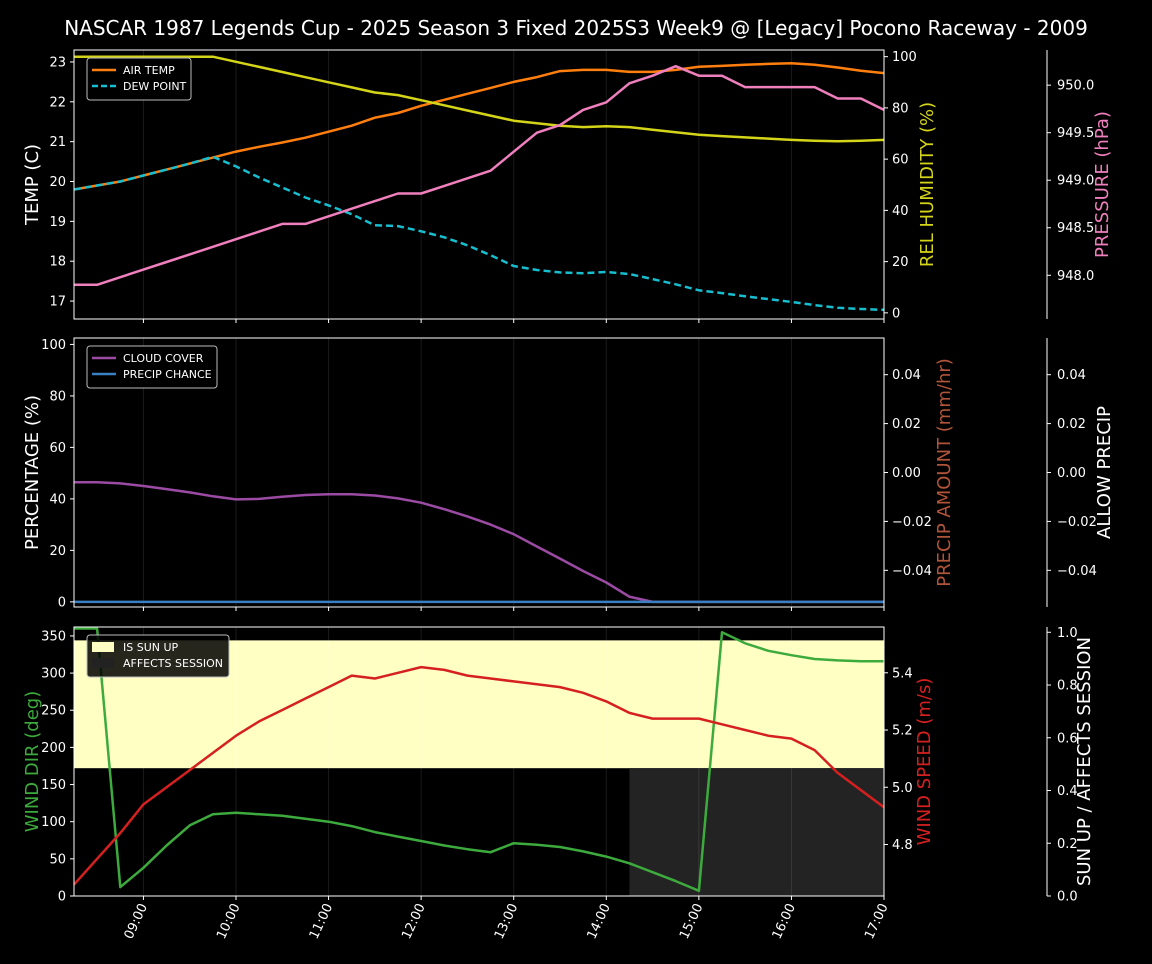  What do you see at coordinates (32, 472) in the screenshot?
I see `left-axis-label: PERCENTAGE (%)` at bounding box center [32, 472].